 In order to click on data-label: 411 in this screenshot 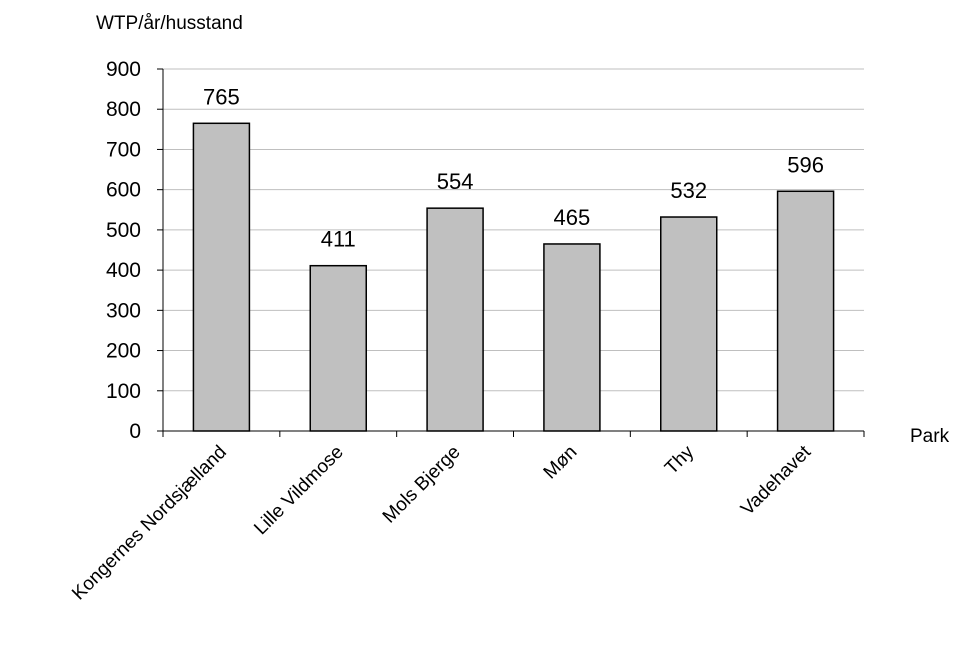, I will do `click(338, 239)`.